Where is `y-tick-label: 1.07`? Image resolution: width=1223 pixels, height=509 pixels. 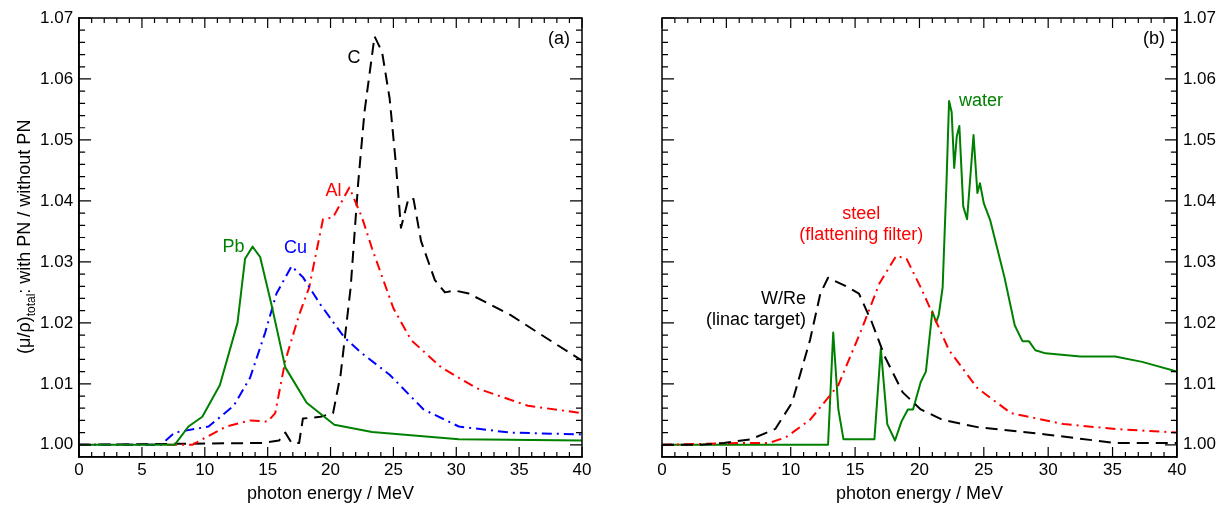
y-tick-label: 1.07 is located at coordinates (56, 17).